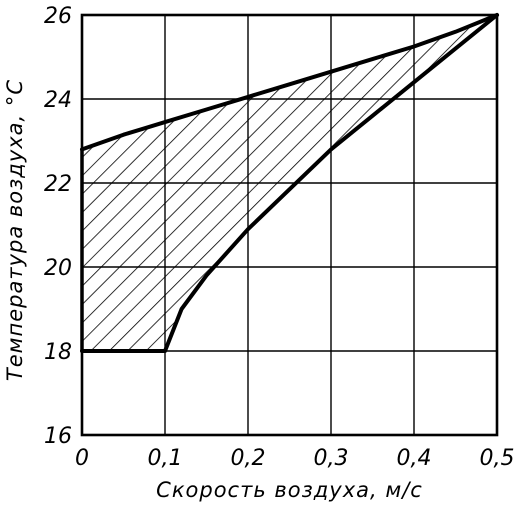 The width and height of the screenshot is (520, 523). Describe the element at coordinates (58, 268) in the screenshot. I see `y-tick-label: 20` at that location.